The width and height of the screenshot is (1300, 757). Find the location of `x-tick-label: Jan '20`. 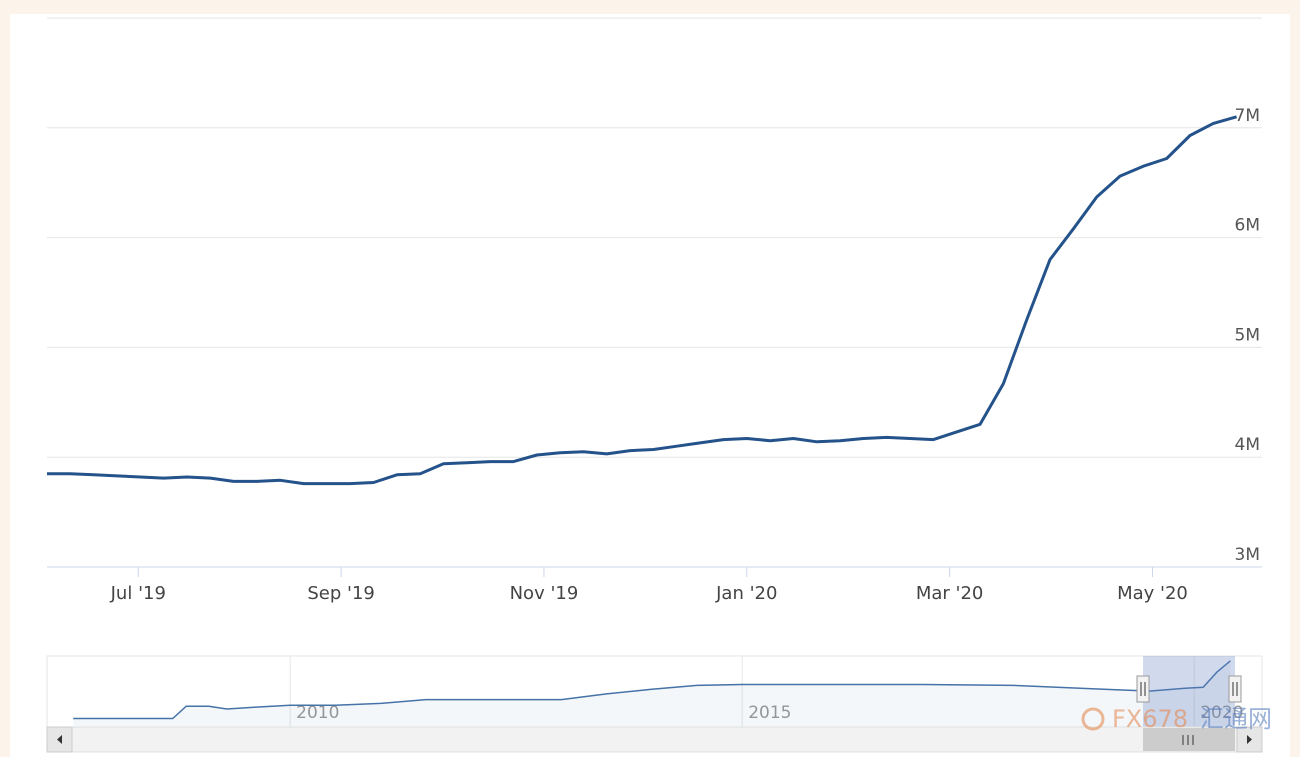

x-tick-label: Jan '20 is located at coordinates (746, 593).